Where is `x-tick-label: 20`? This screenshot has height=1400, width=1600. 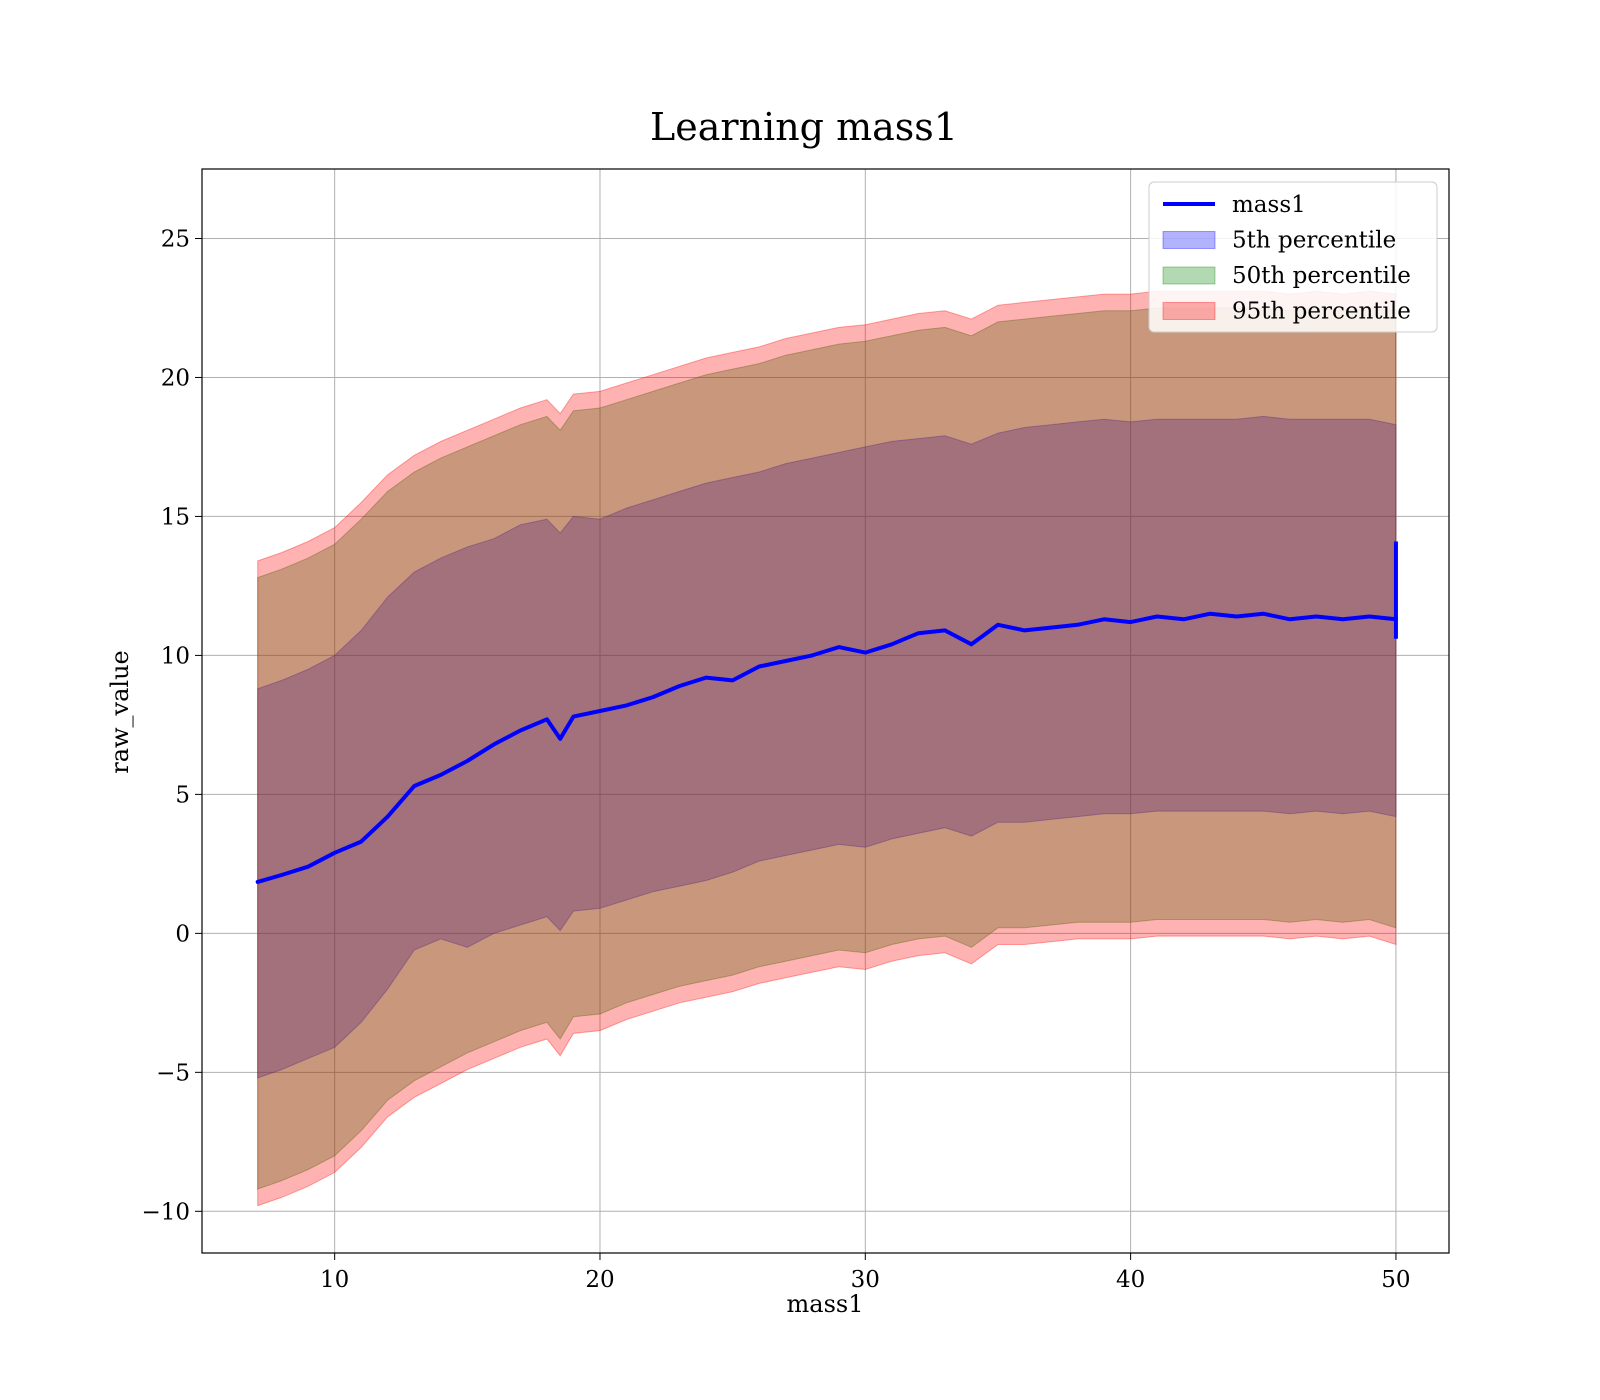 x-tick-label: 20 is located at coordinates (599, 1280).